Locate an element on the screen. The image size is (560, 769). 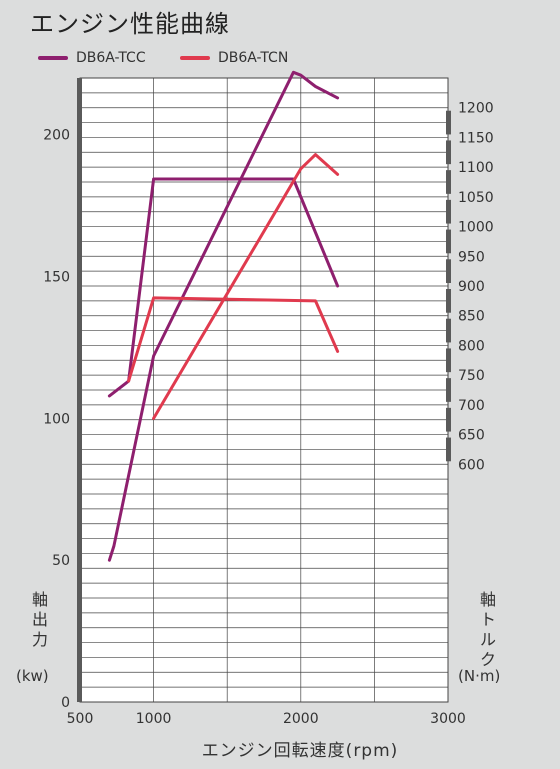
y-right-tick-label: 950 is located at coordinates (471, 257).